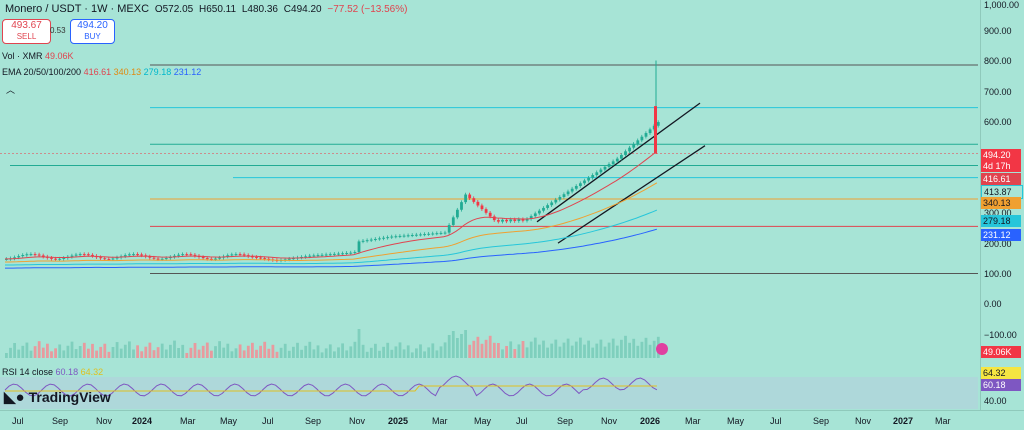 This screenshot has height=430, width=1024. Describe the element at coordinates (77, 9) in the screenshot. I see `symbol-title: Monero / USDT · 1W · MEXC` at that location.